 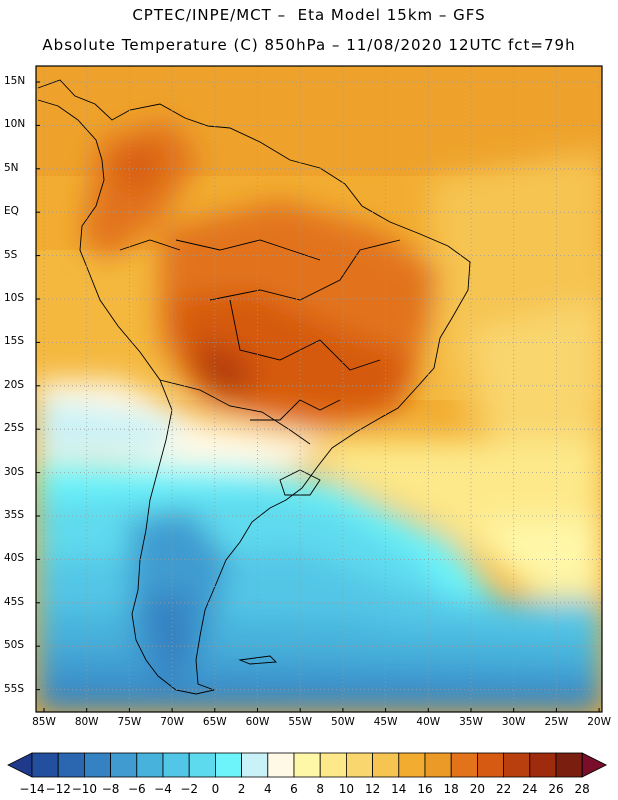 What do you see at coordinates (11, 167) in the screenshot?
I see `lat-label: 5N` at bounding box center [11, 167].